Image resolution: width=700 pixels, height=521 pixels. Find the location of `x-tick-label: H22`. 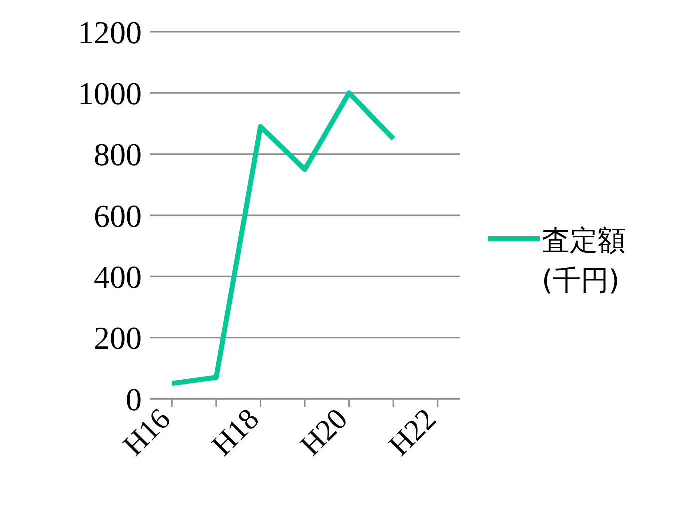

x-tick-label: H22 is located at coordinates (412, 432).